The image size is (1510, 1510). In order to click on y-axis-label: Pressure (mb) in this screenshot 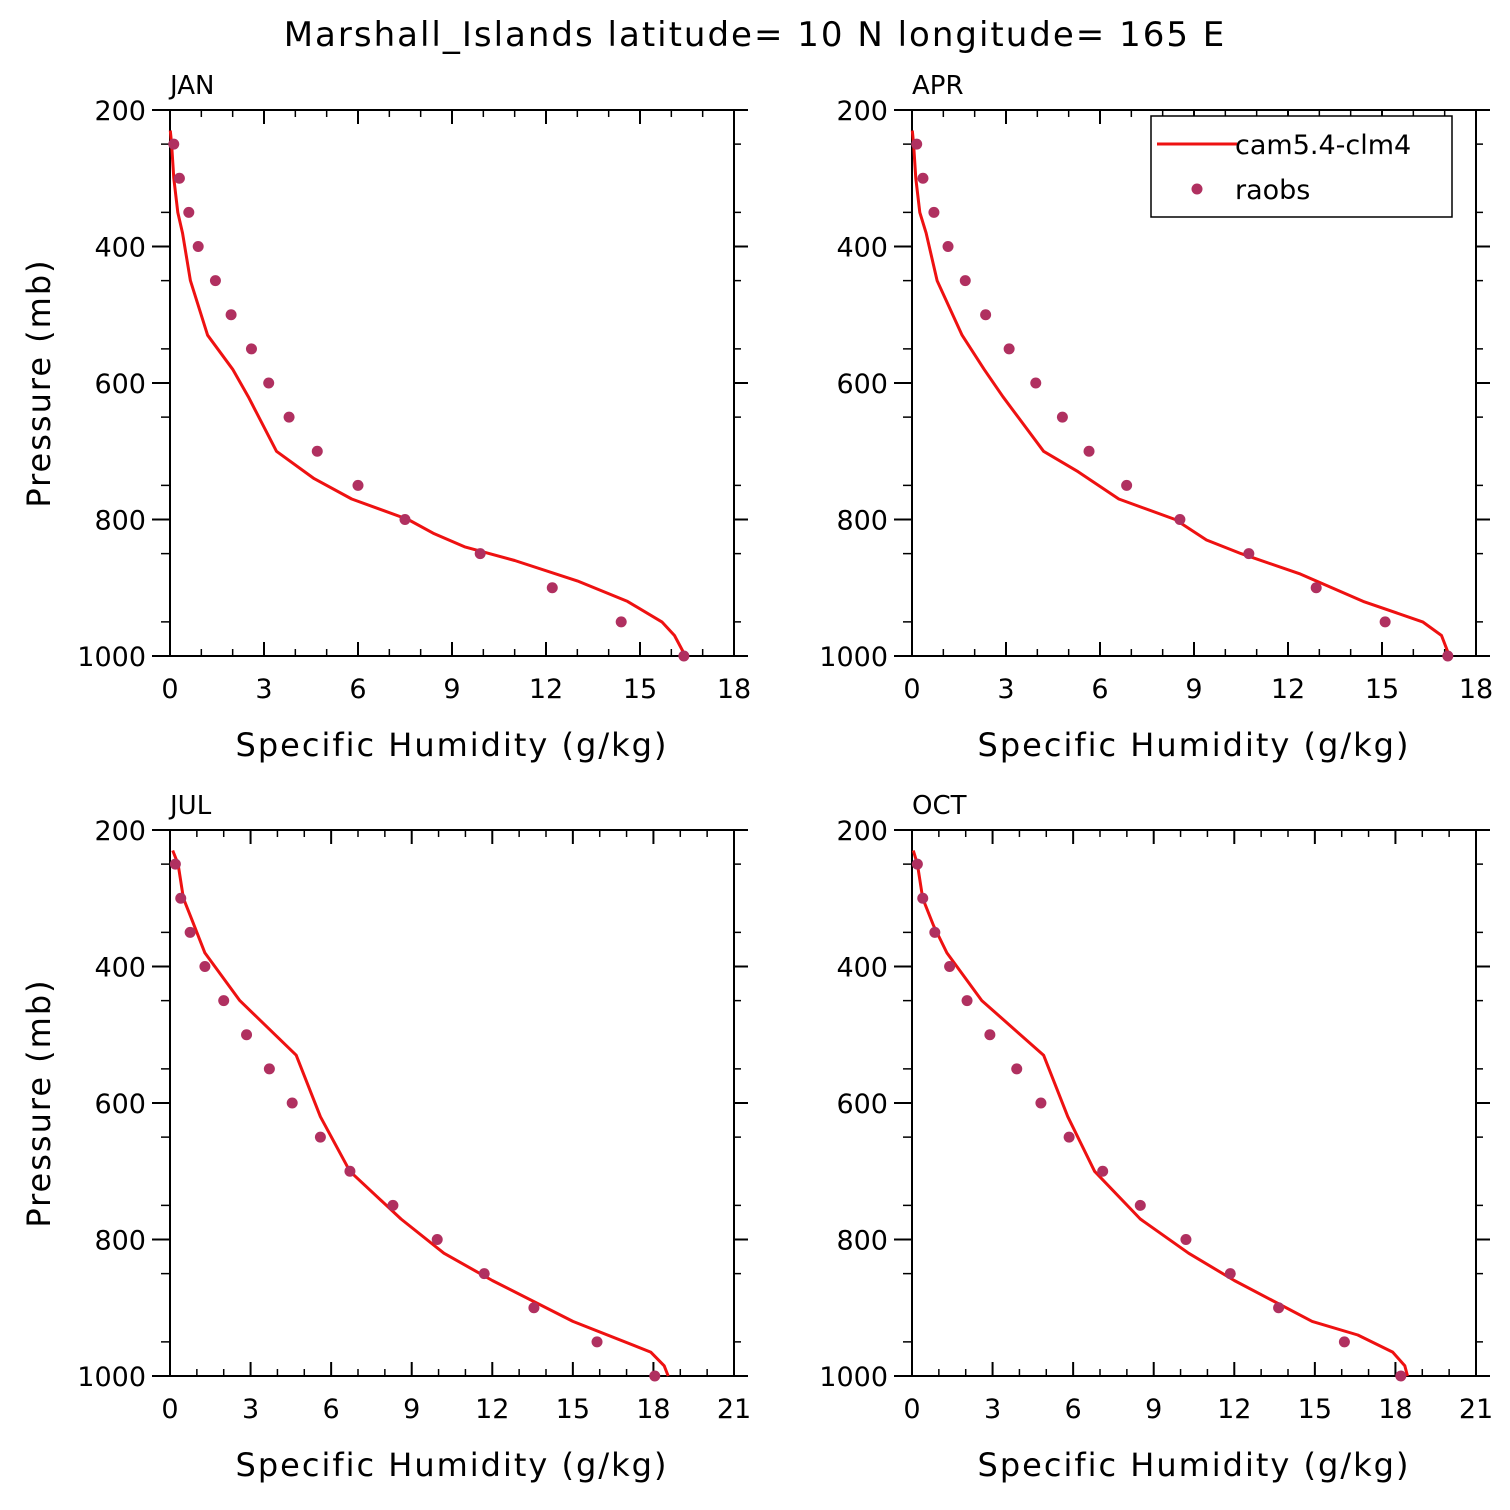, I will do `click(39, 382)`.